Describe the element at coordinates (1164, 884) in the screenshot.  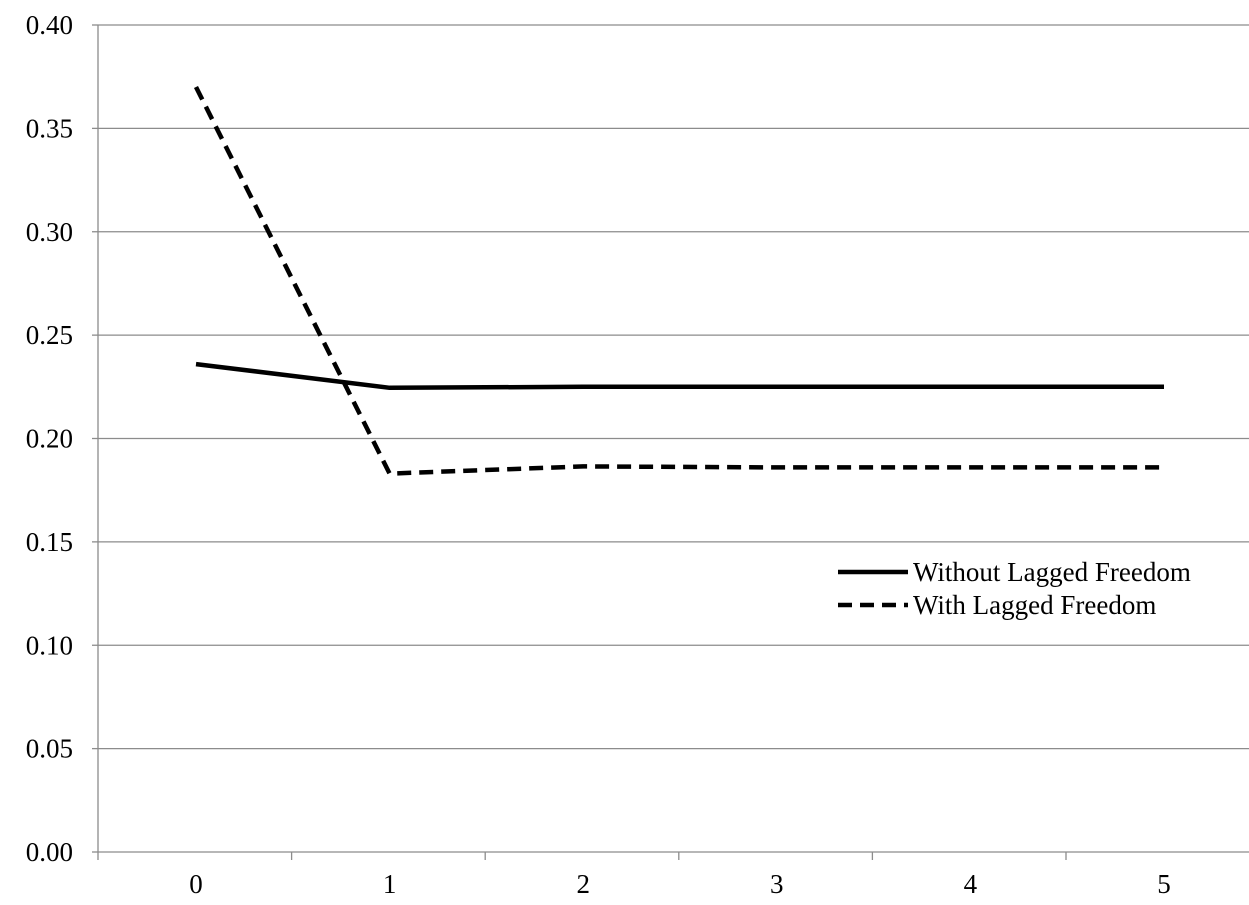
I see `x-tick-label: 5` at that location.